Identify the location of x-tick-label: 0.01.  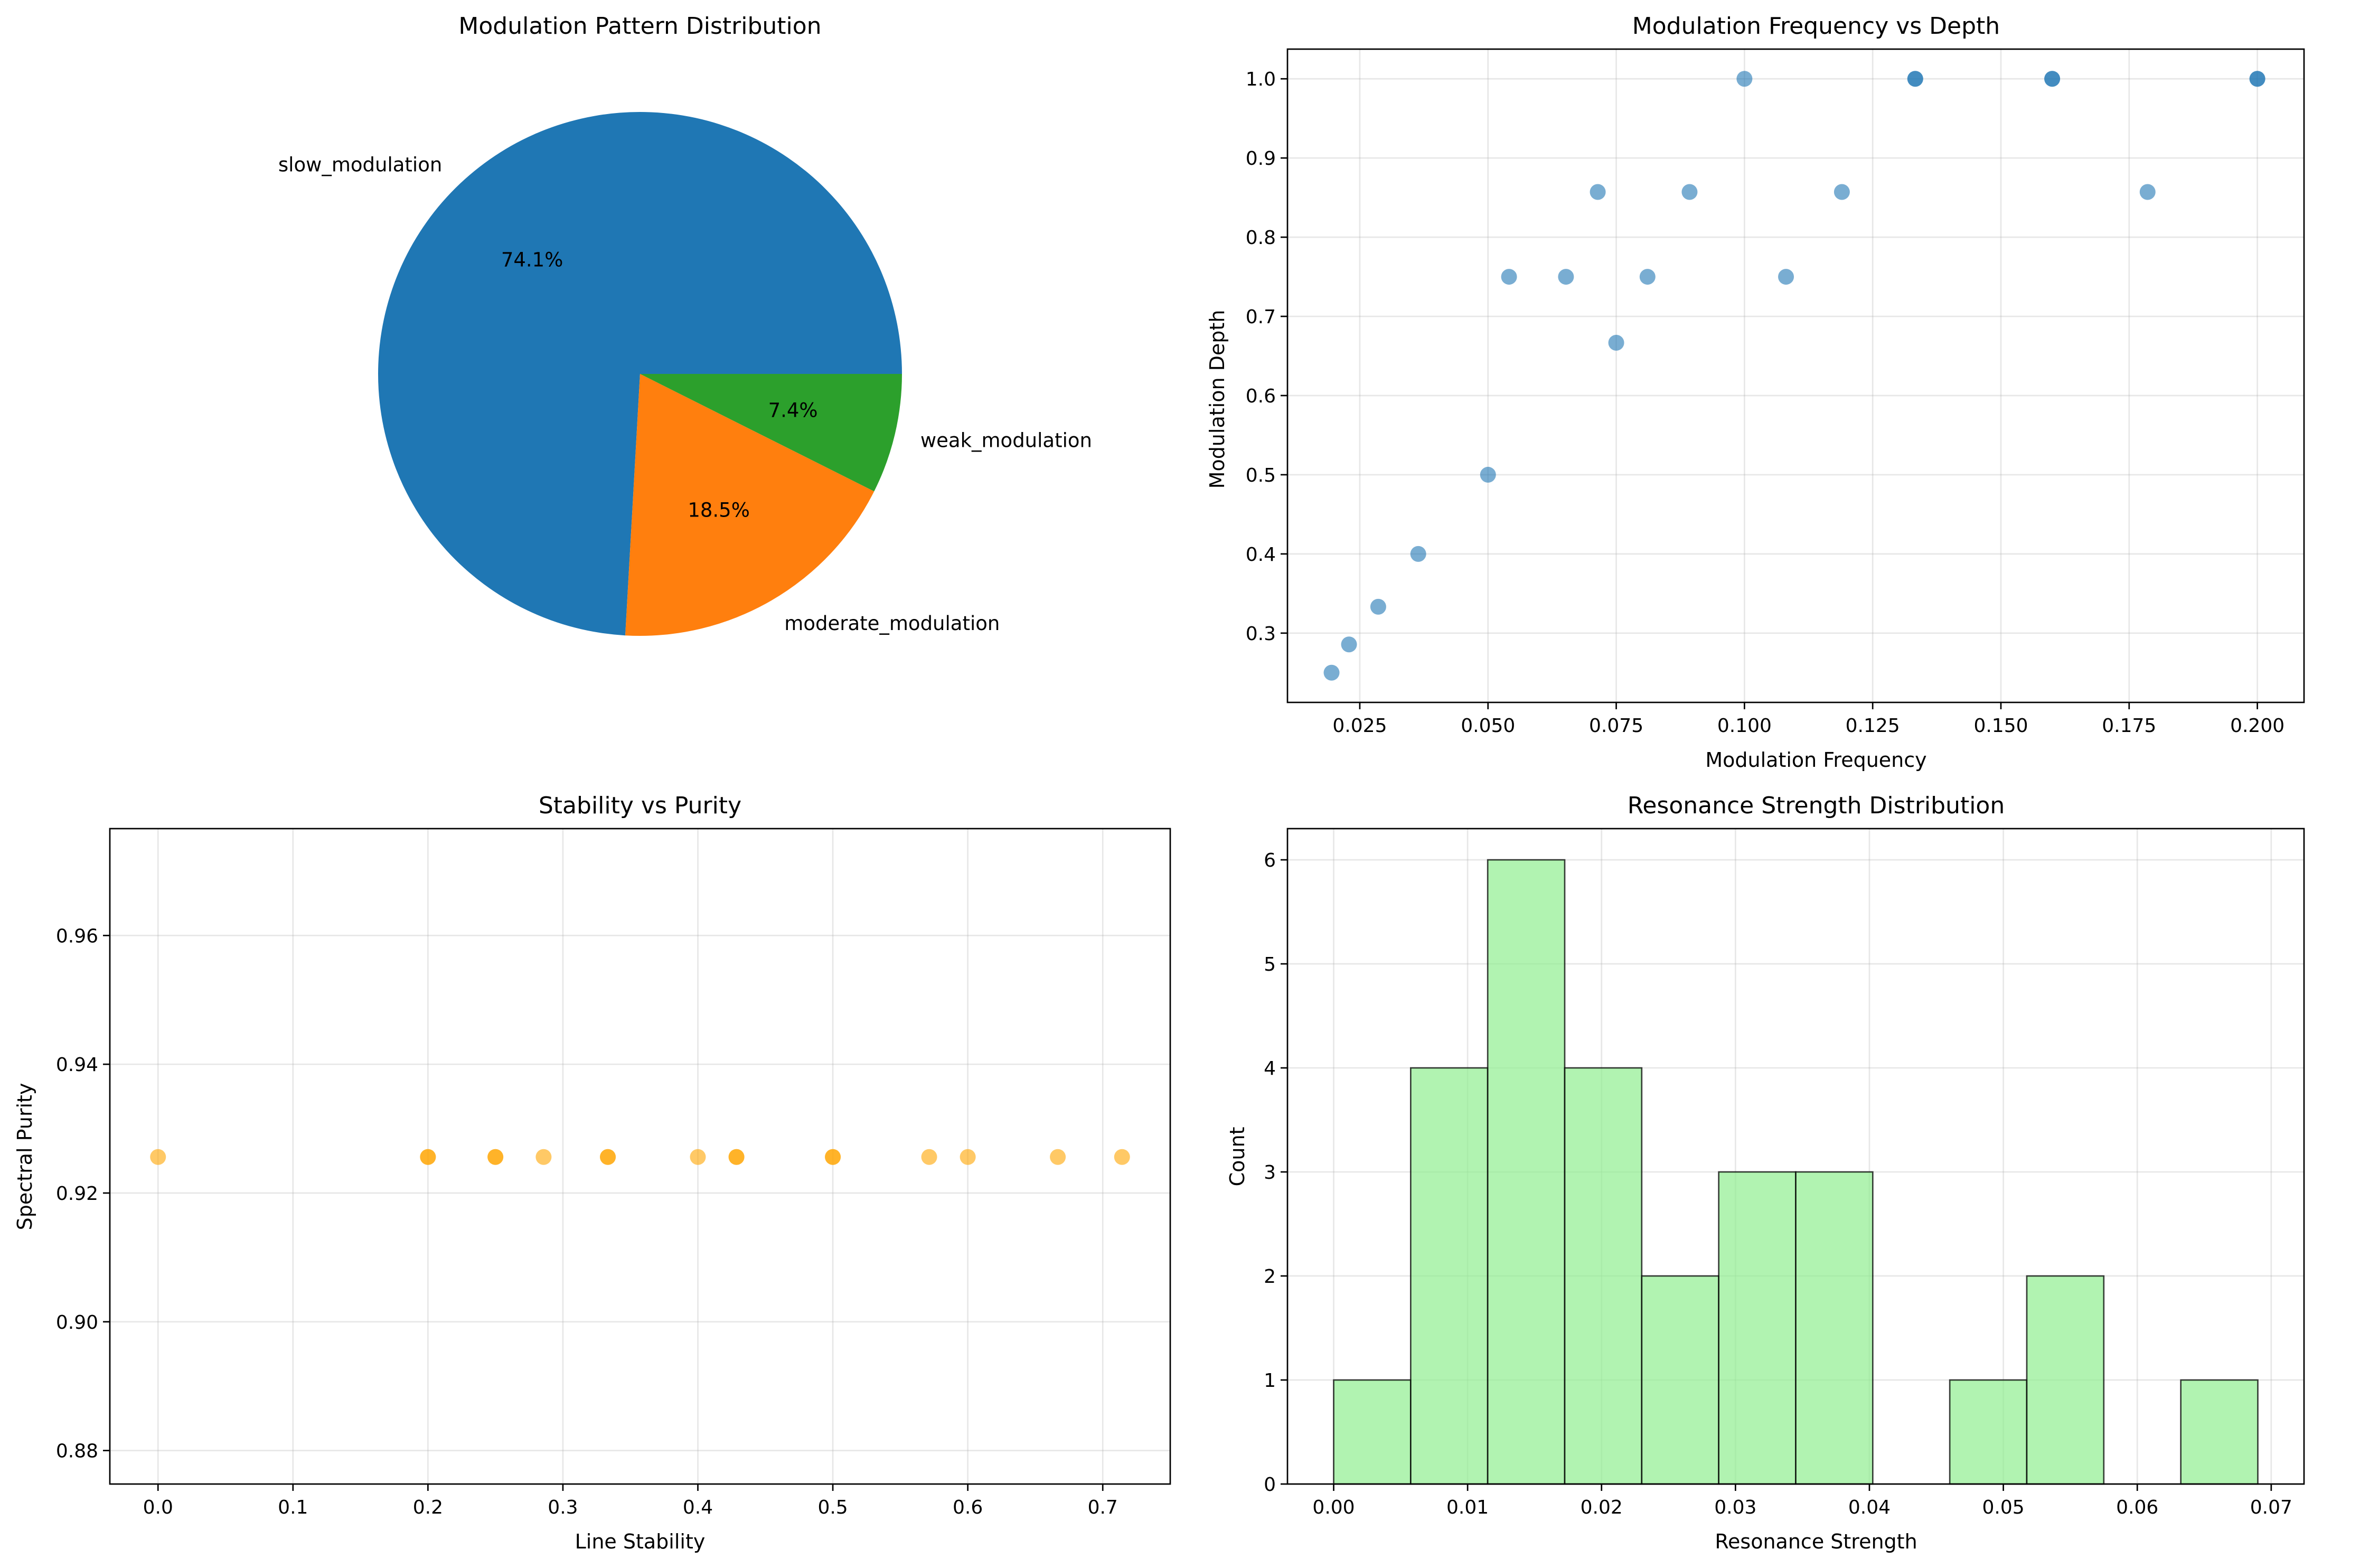
(1467, 1507).